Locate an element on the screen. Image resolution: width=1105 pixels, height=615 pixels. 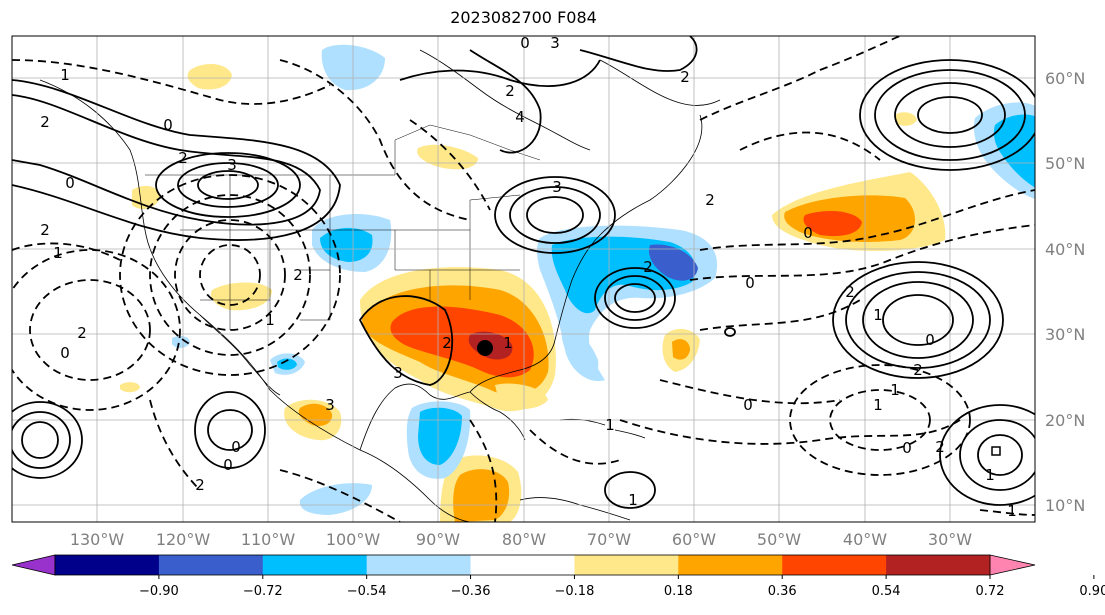
lat-label: 40°N is located at coordinates (1065, 249).